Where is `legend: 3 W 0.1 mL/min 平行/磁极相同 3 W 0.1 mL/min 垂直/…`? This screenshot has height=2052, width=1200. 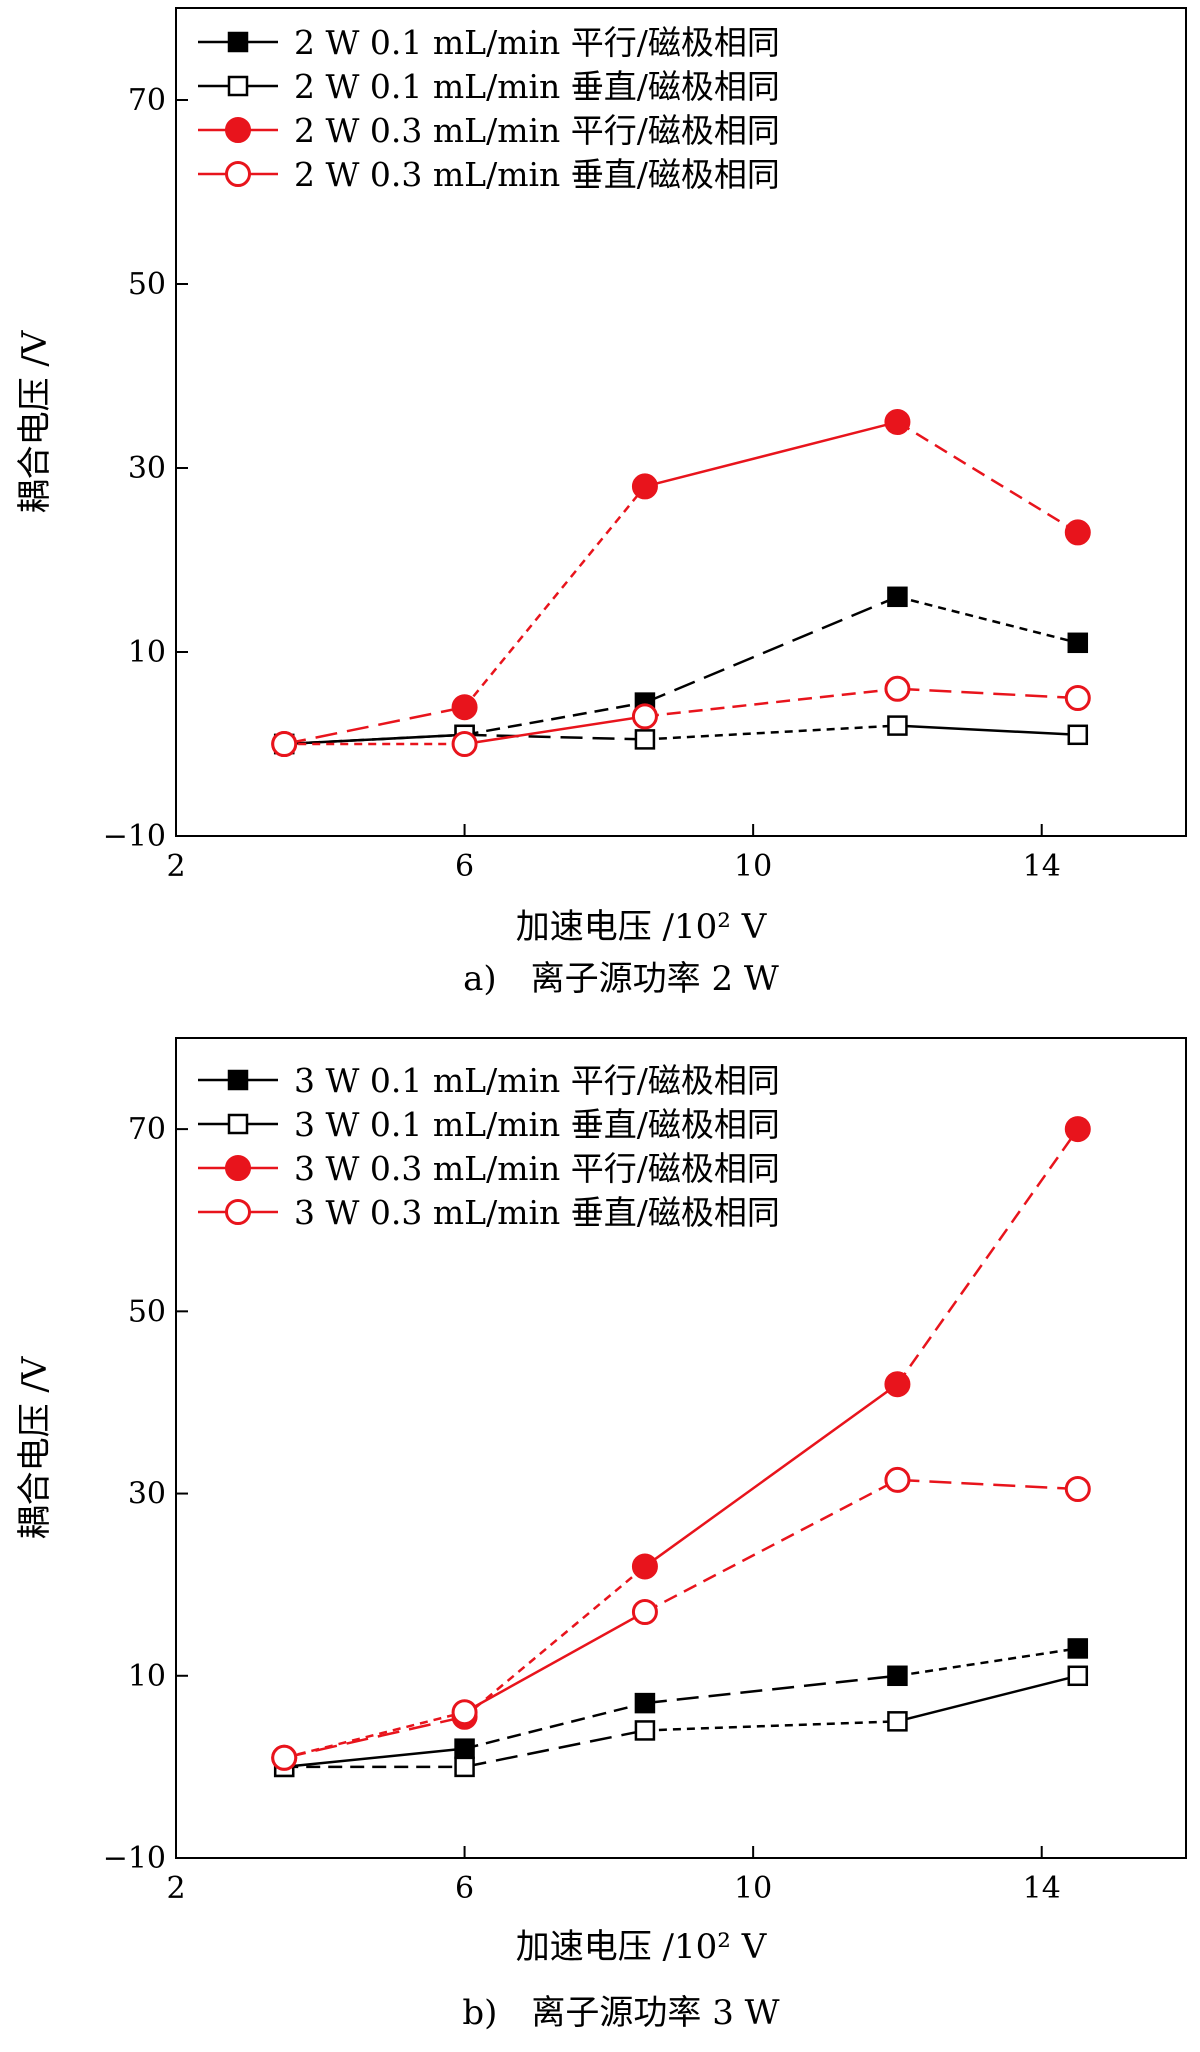
legend: 3 W 0.1 mL/min 平行/磁极相同 3 W 0.1 mL/min 垂直/… is located at coordinates (489, 1146).